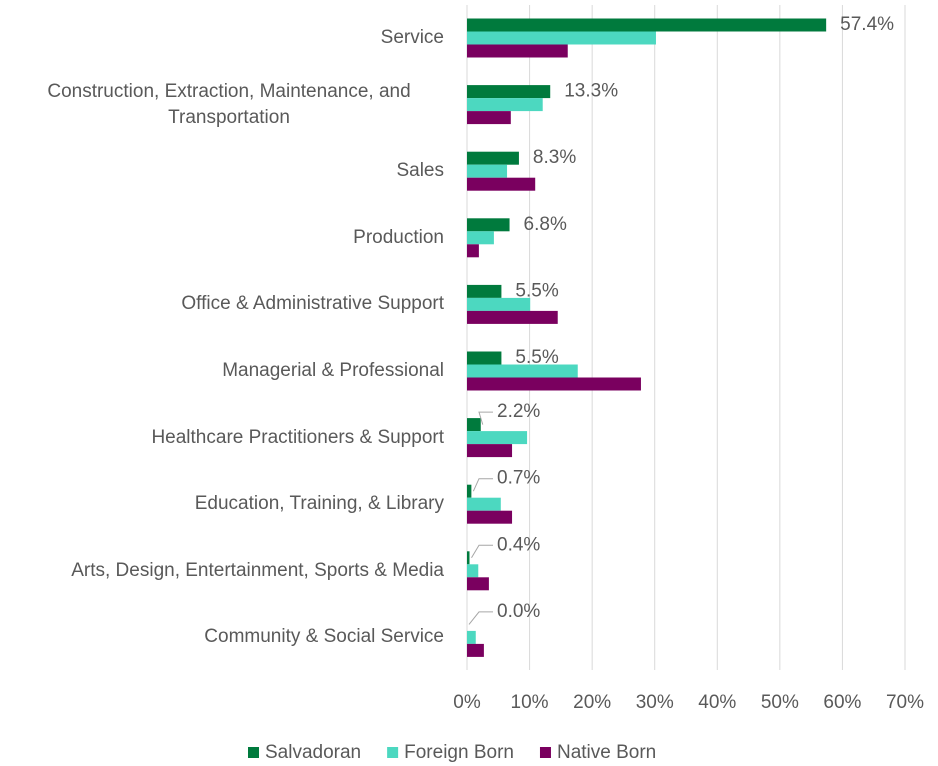  What do you see at coordinates (312, 304) in the screenshot?
I see `category-label: Office & Administrative Support` at bounding box center [312, 304].